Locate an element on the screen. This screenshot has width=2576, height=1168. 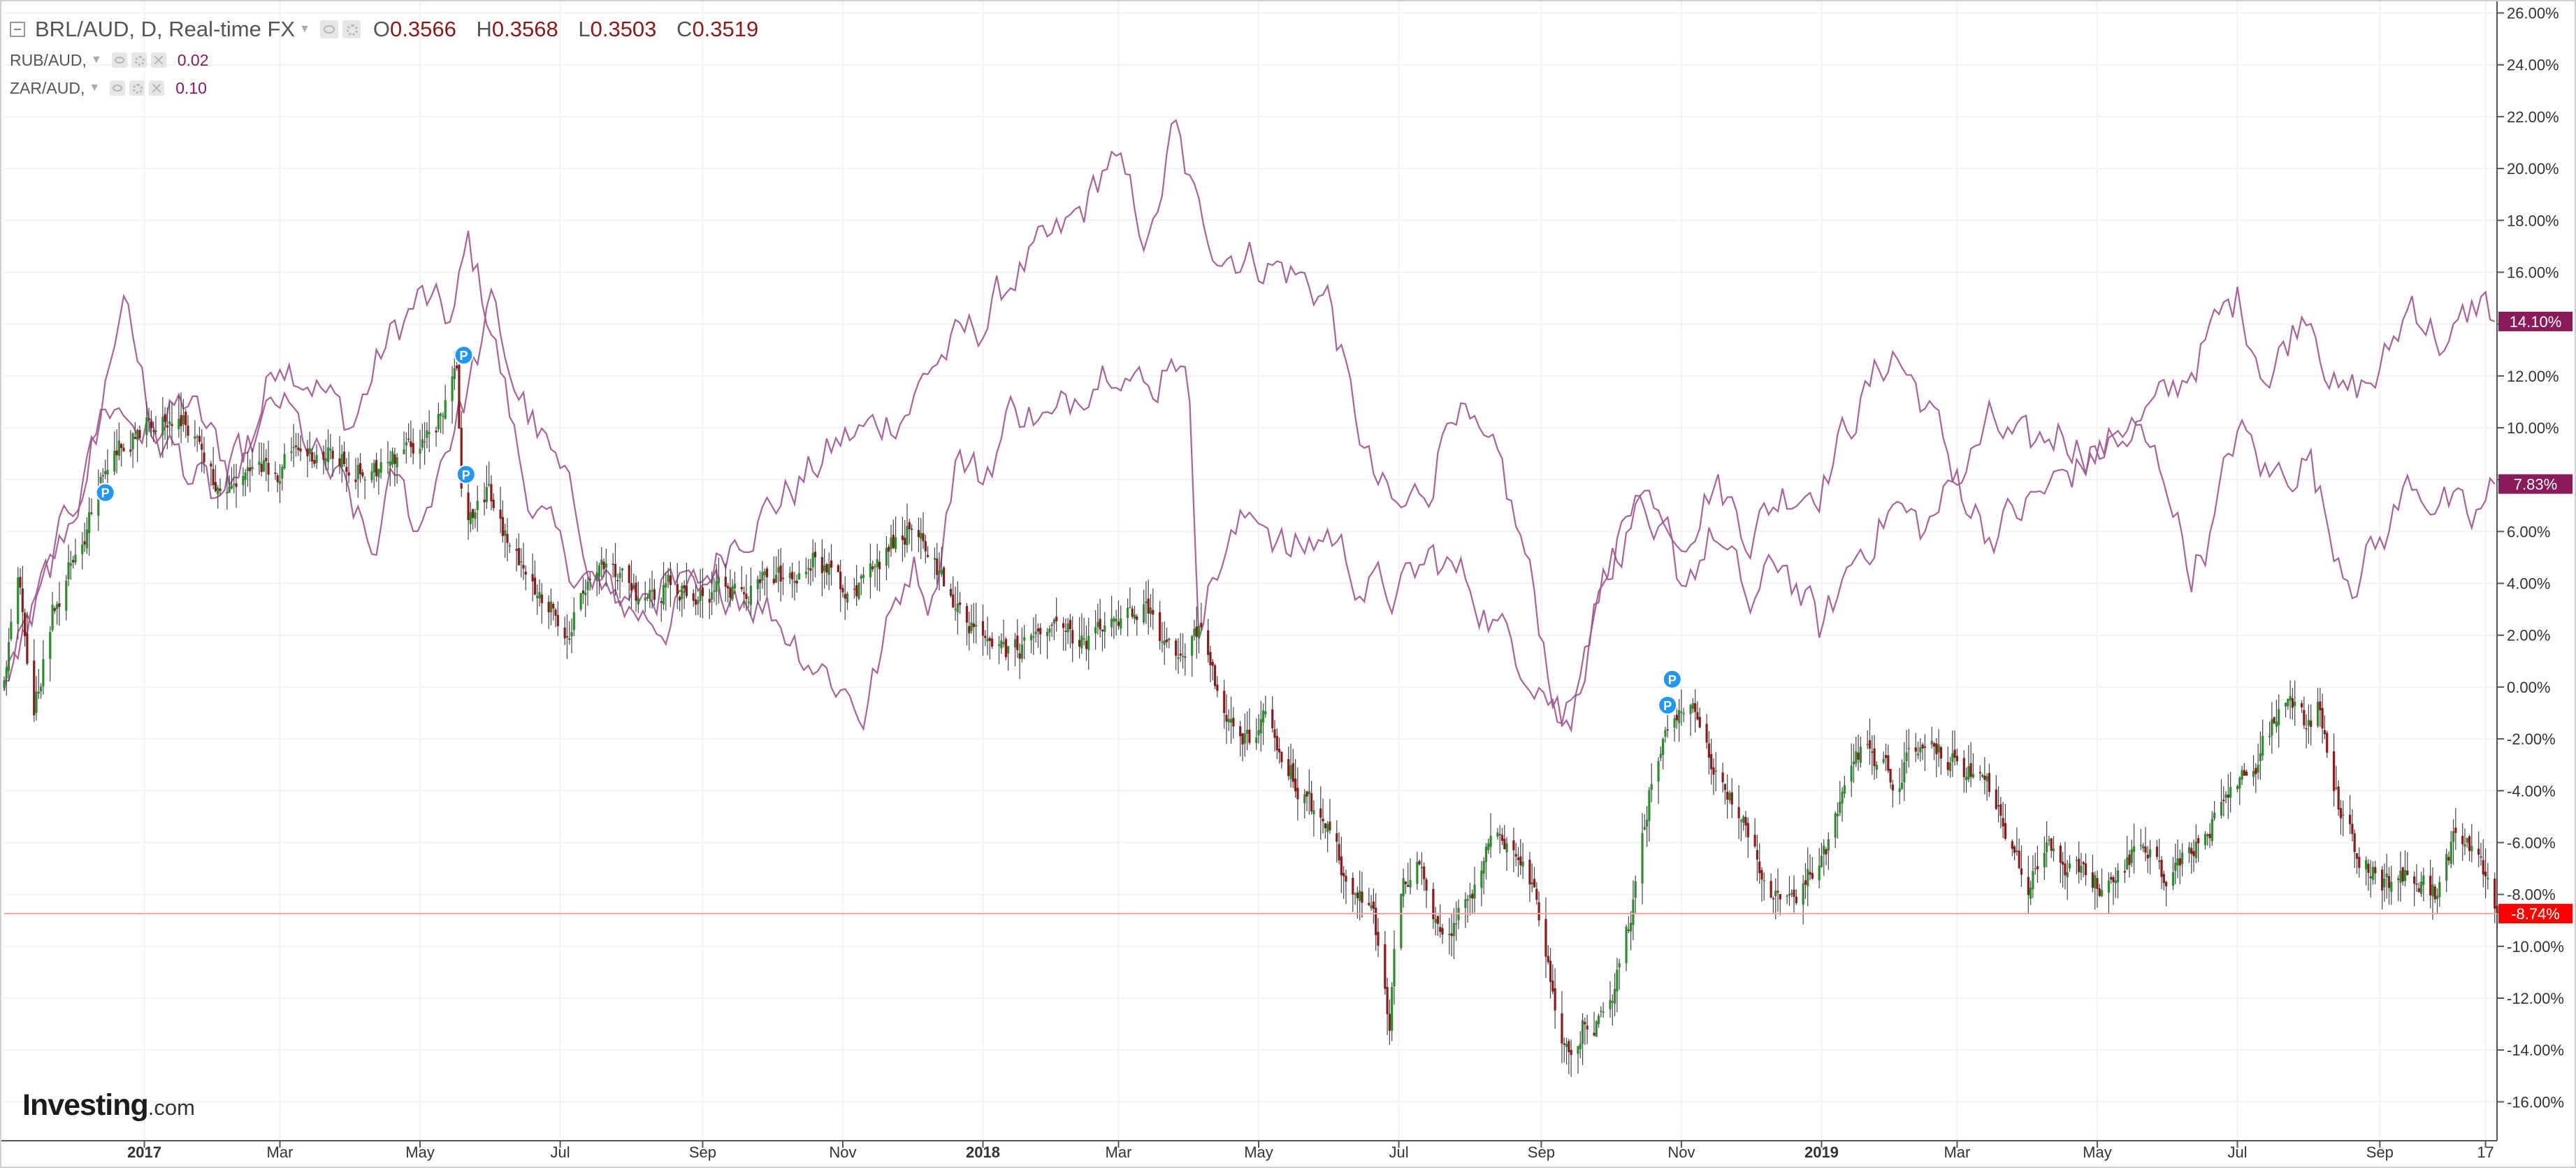
main-symbol: BRL/AUD, D, Real-time FX is located at coordinates (165, 29).